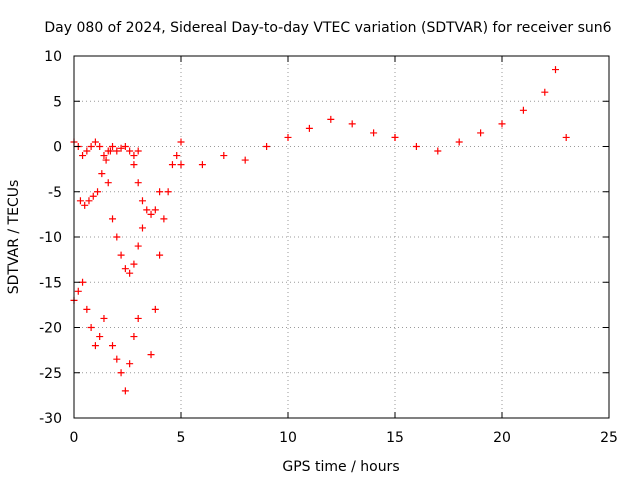 Image resolution: width=640 pixels, height=480 pixels. I want to click on y-axis-title: SDTVAR / TECUs, so click(14, 237).